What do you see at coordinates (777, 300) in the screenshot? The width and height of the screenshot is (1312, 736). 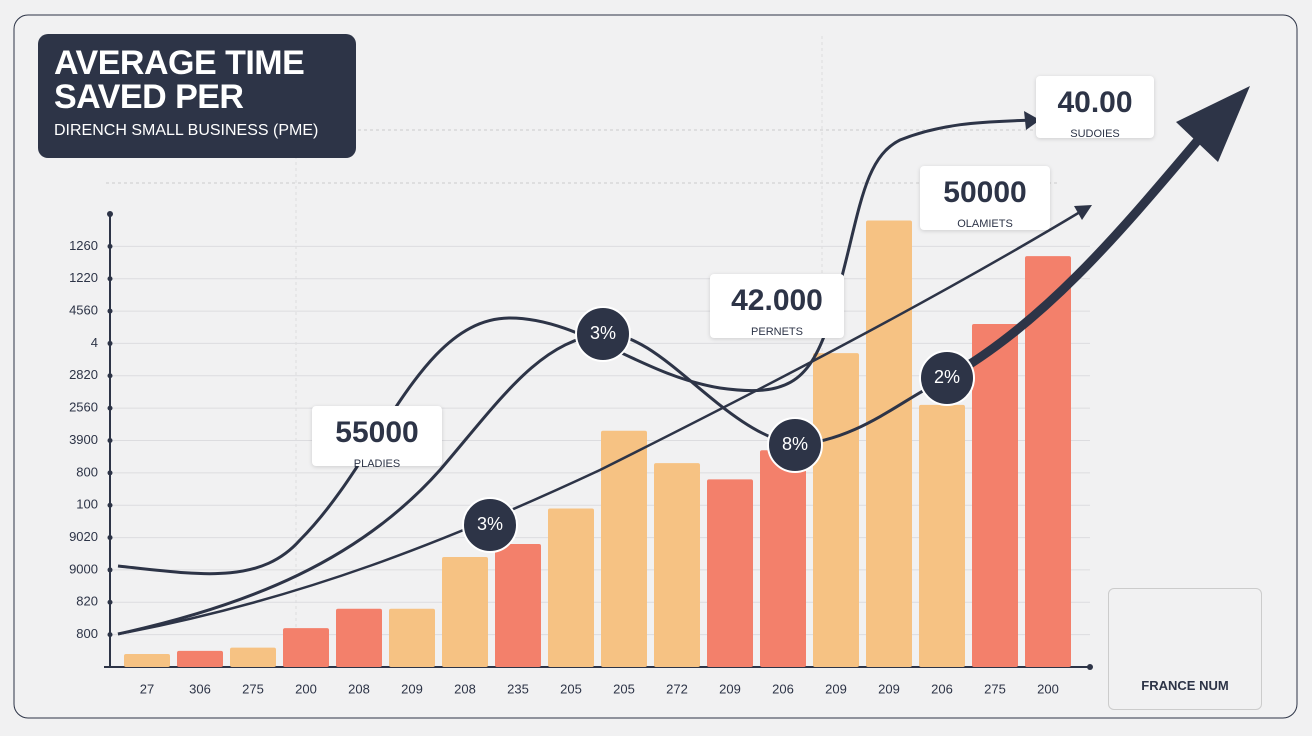 I see `callout-value: 42.000` at bounding box center [777, 300].